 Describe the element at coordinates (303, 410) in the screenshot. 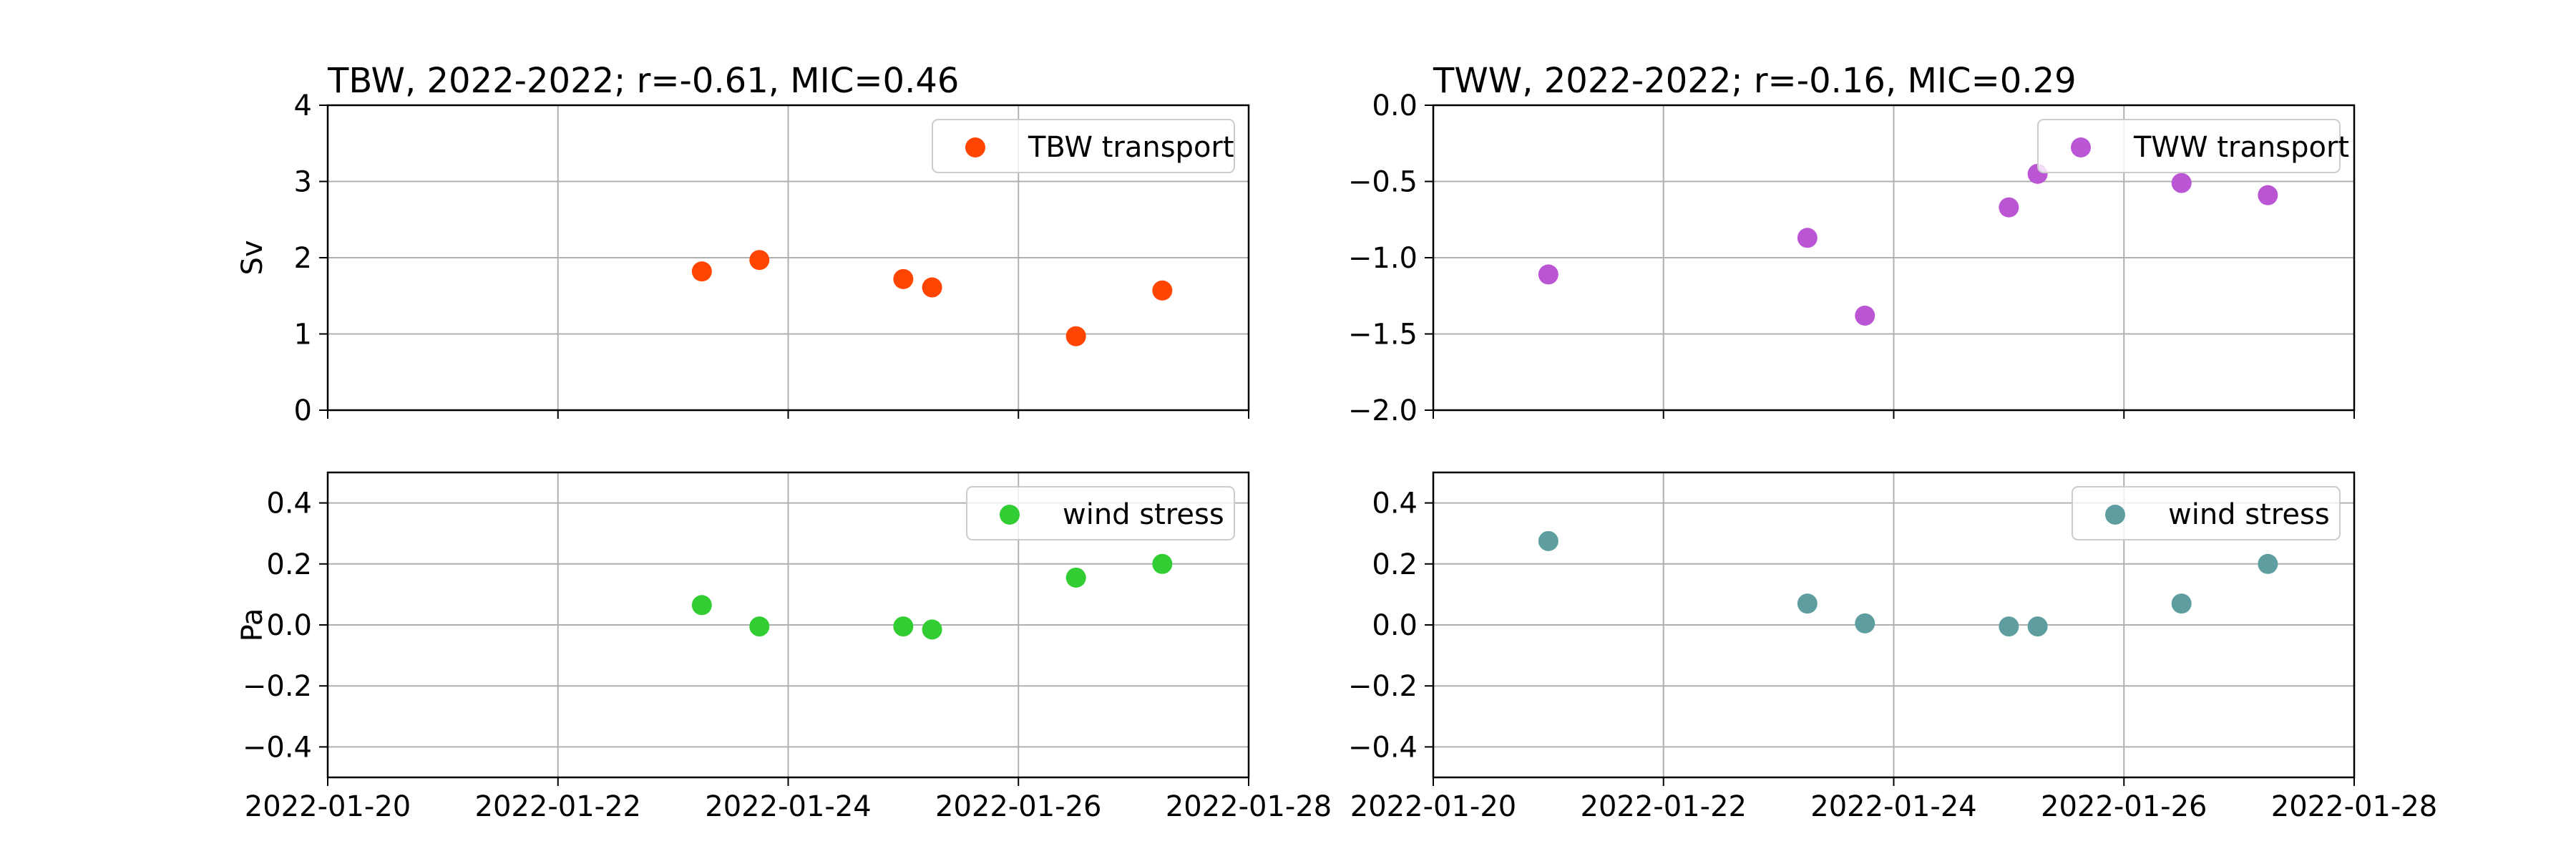

I see `y-tick-label: 0` at that location.